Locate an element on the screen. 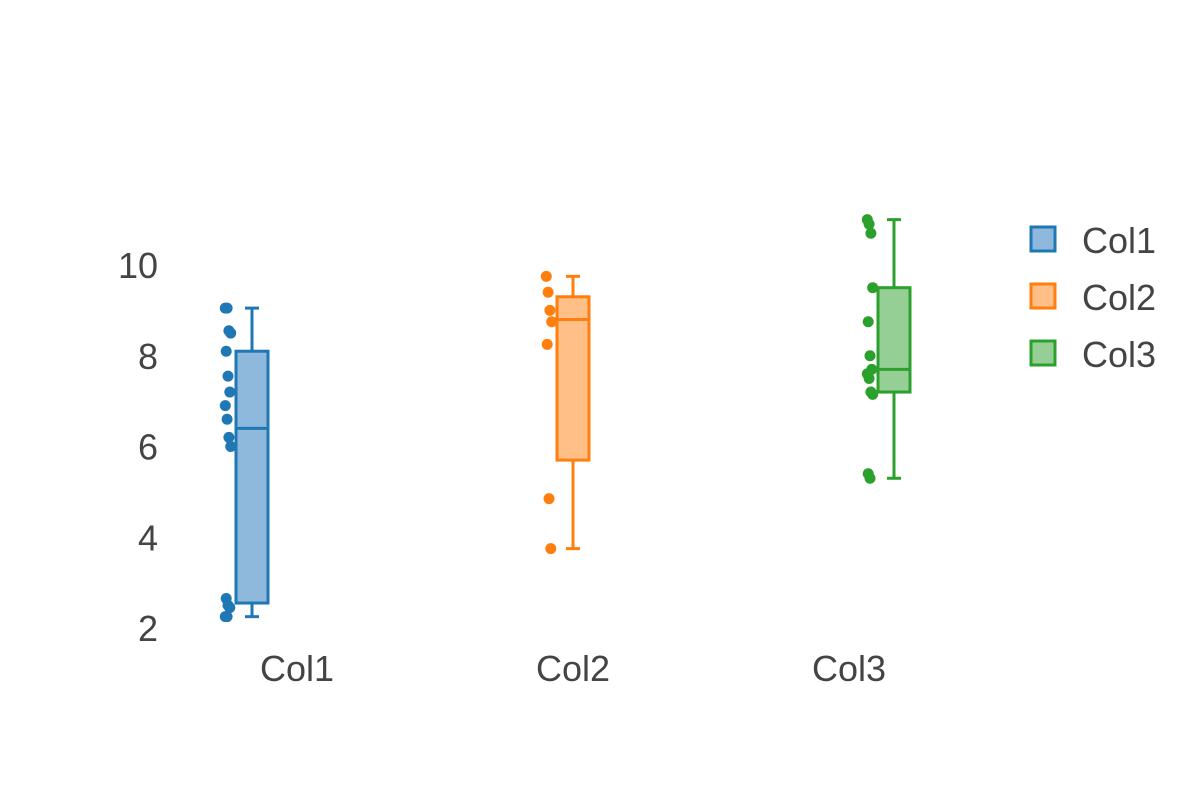 The image size is (1200, 800). box-series-col3 is located at coordinates (886, 349).